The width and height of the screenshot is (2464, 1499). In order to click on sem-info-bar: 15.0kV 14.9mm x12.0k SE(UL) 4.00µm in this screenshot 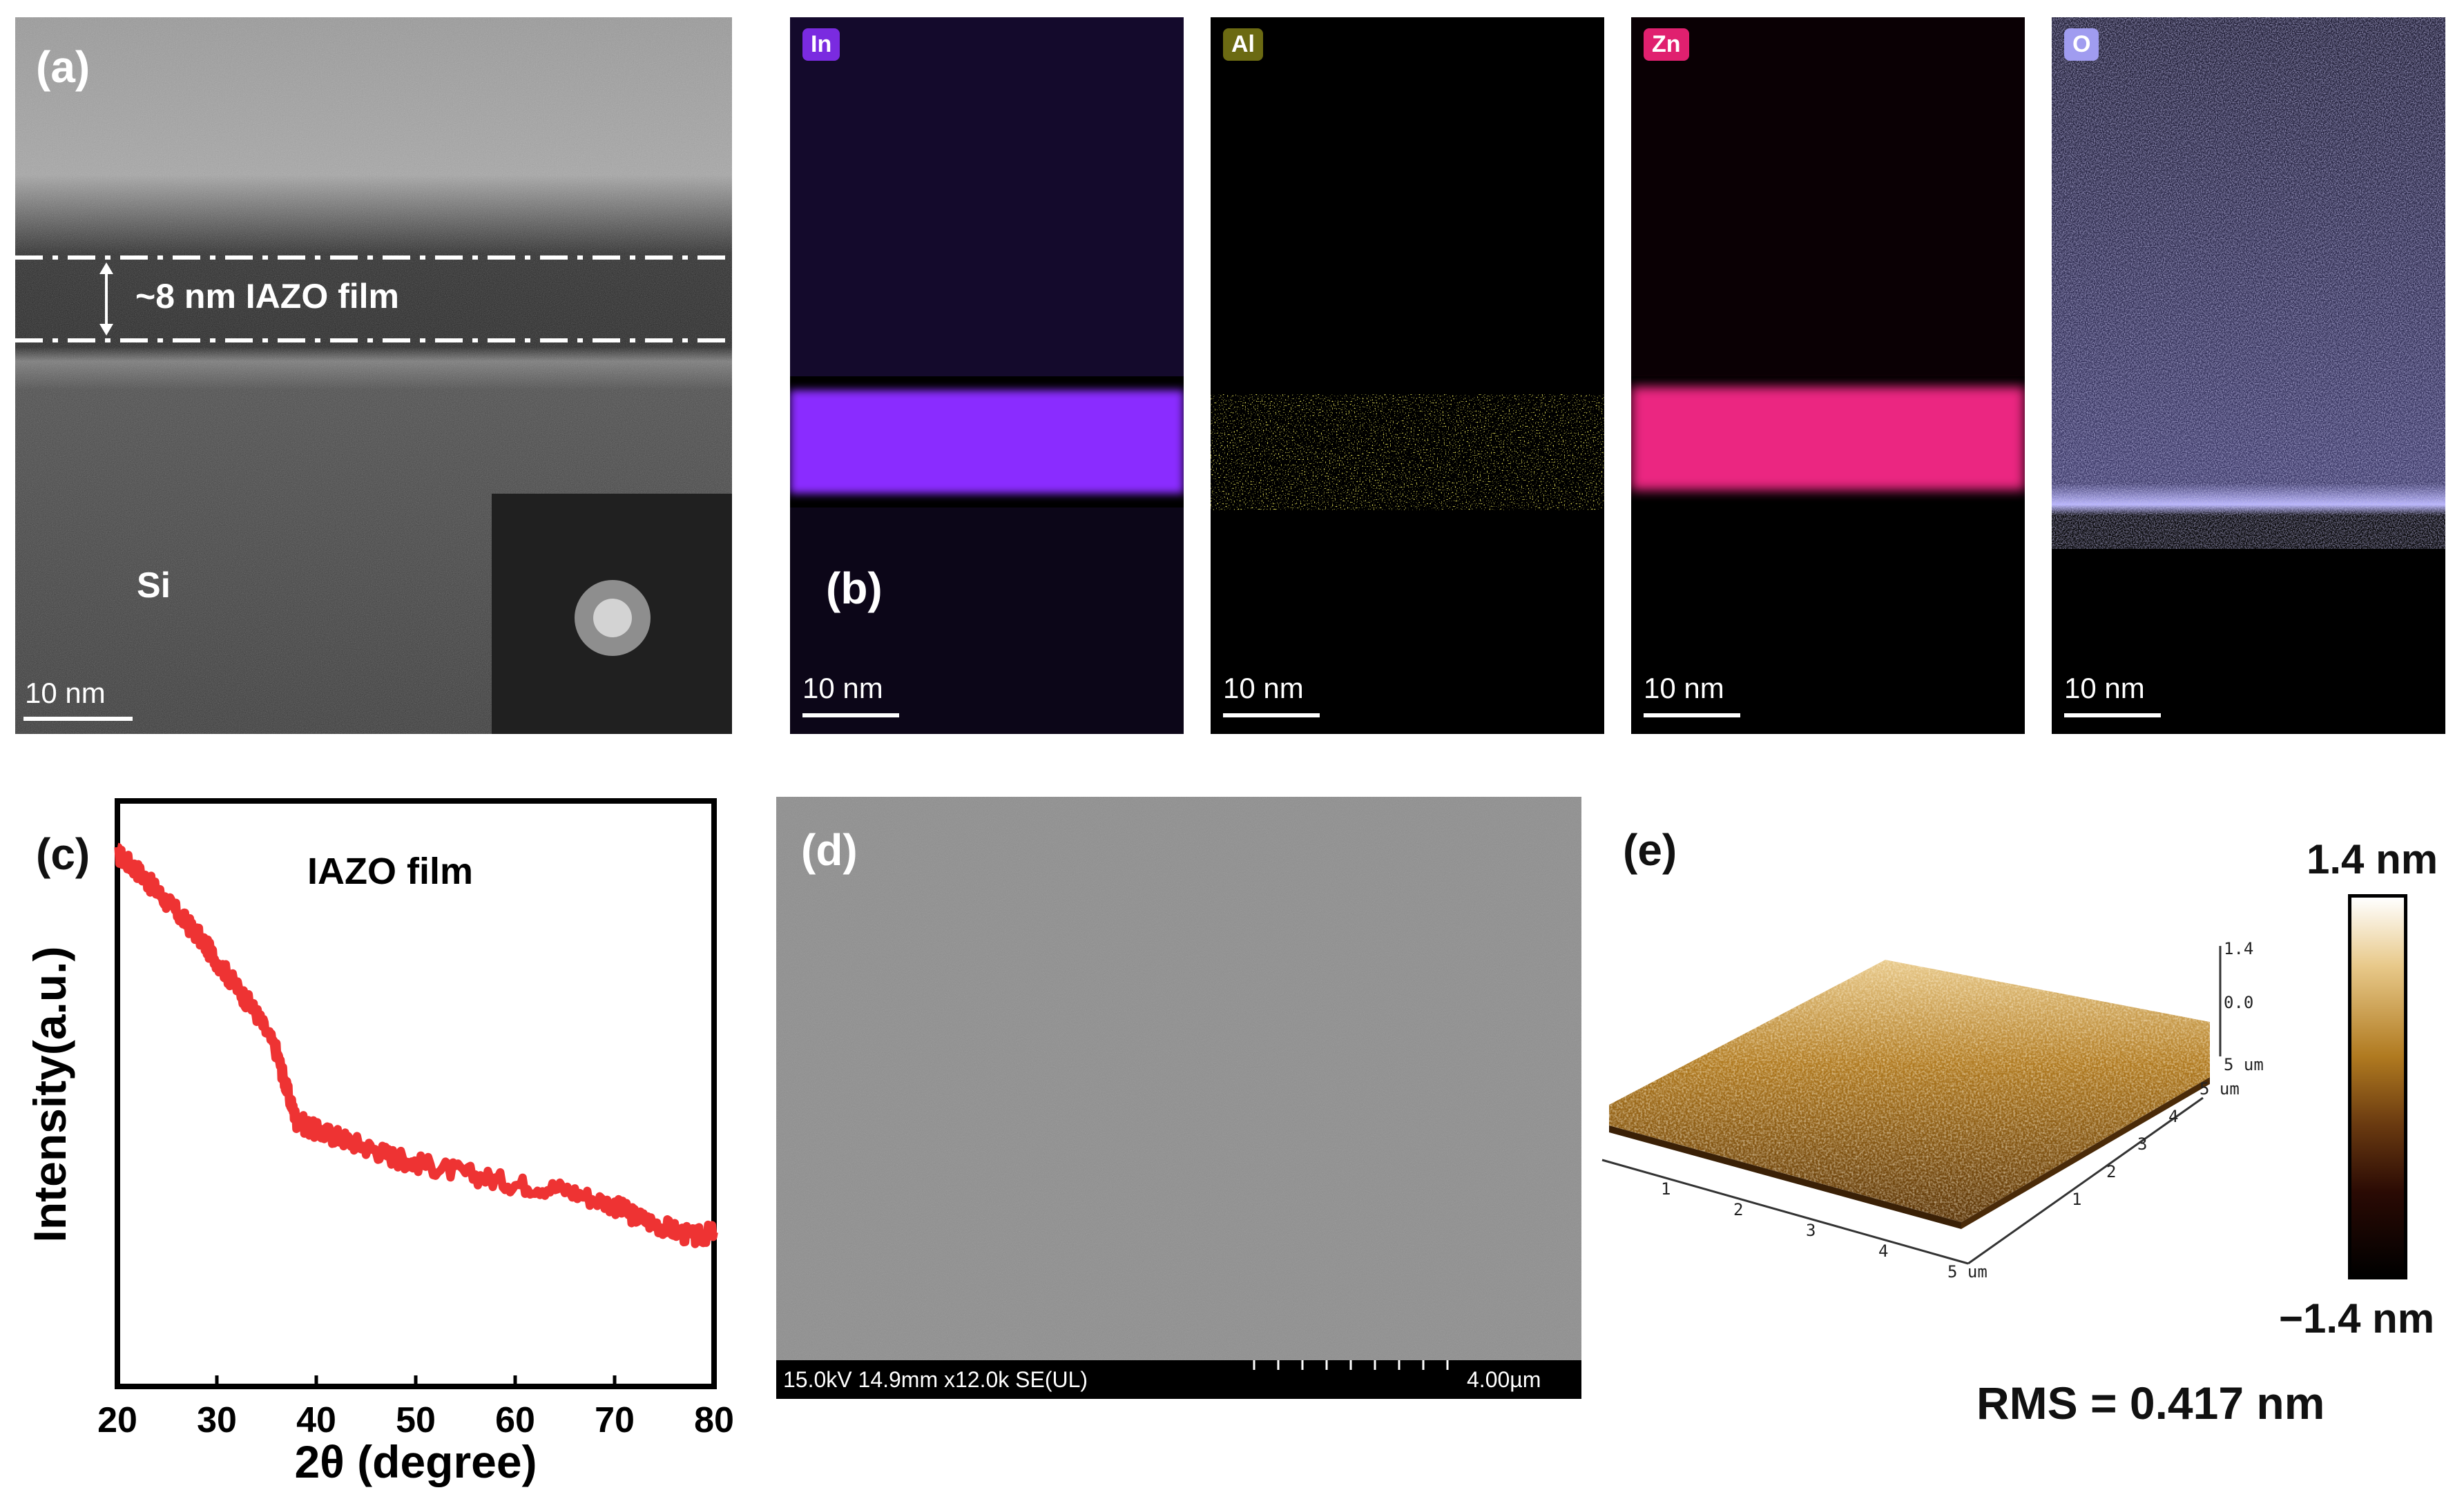, I will do `click(1178, 1379)`.